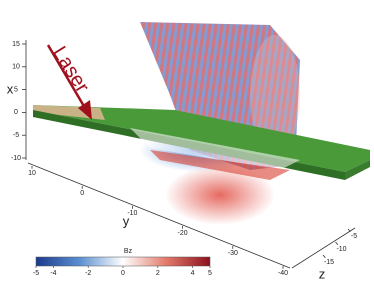 The height and width of the screenshot is (291, 374). Describe the element at coordinates (283, 273) in the screenshot. I see `y-tick-label: -40` at that location.